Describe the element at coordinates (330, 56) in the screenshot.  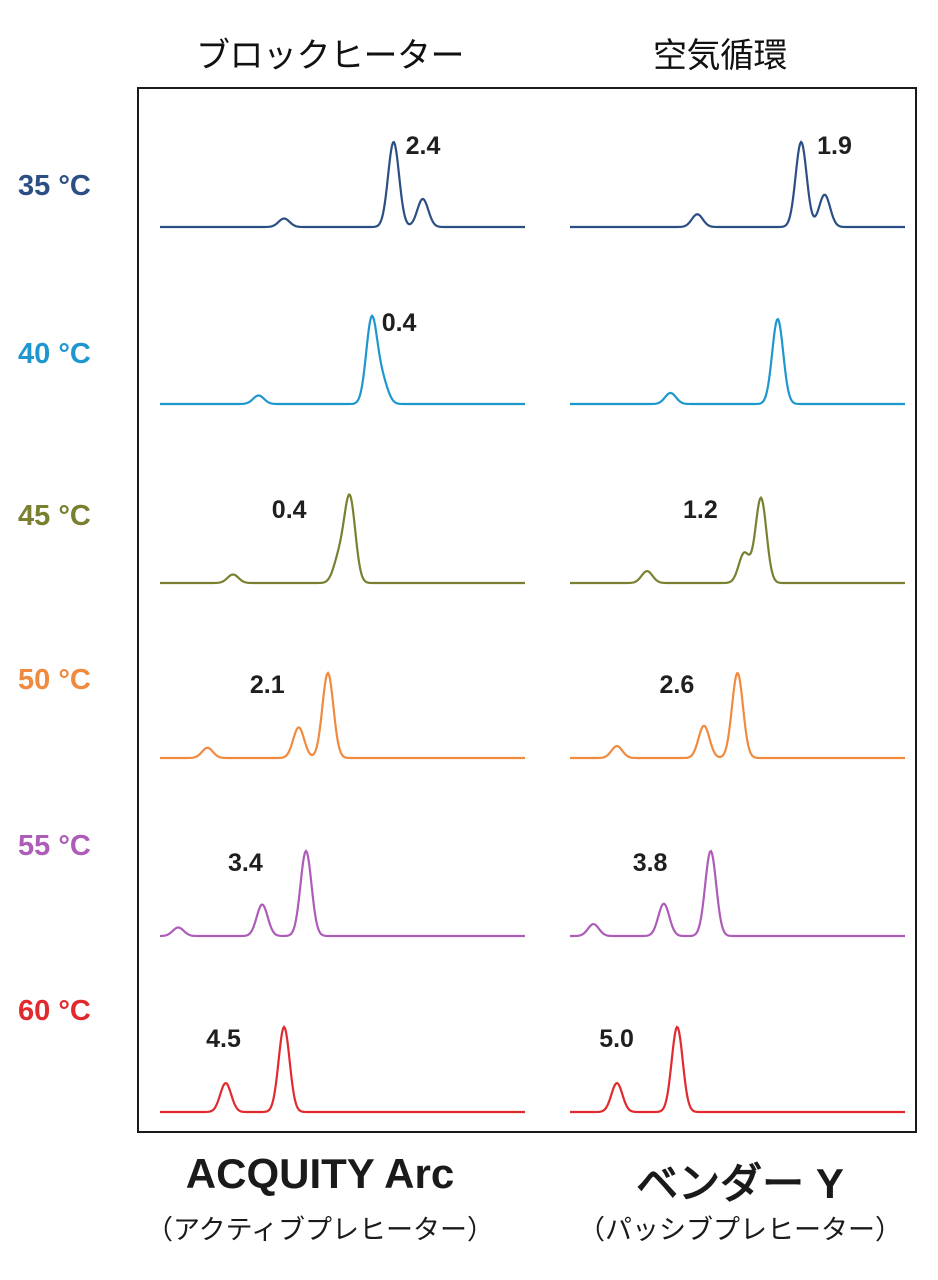
I see `left-column-title: ブロックヒーター` at that location.